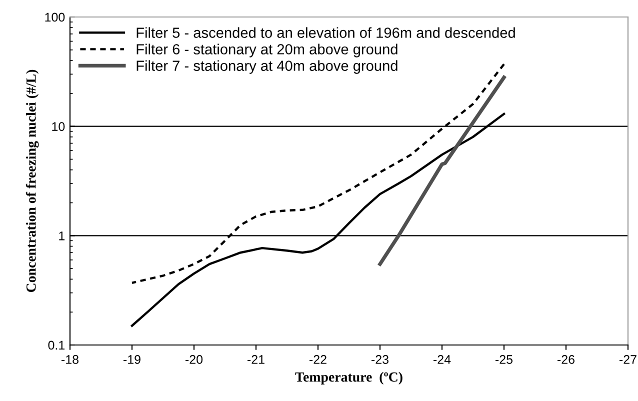 The height and width of the screenshot is (401, 638). Describe the element at coordinates (194, 359) in the screenshot. I see `x-tick-label: -20` at that location.